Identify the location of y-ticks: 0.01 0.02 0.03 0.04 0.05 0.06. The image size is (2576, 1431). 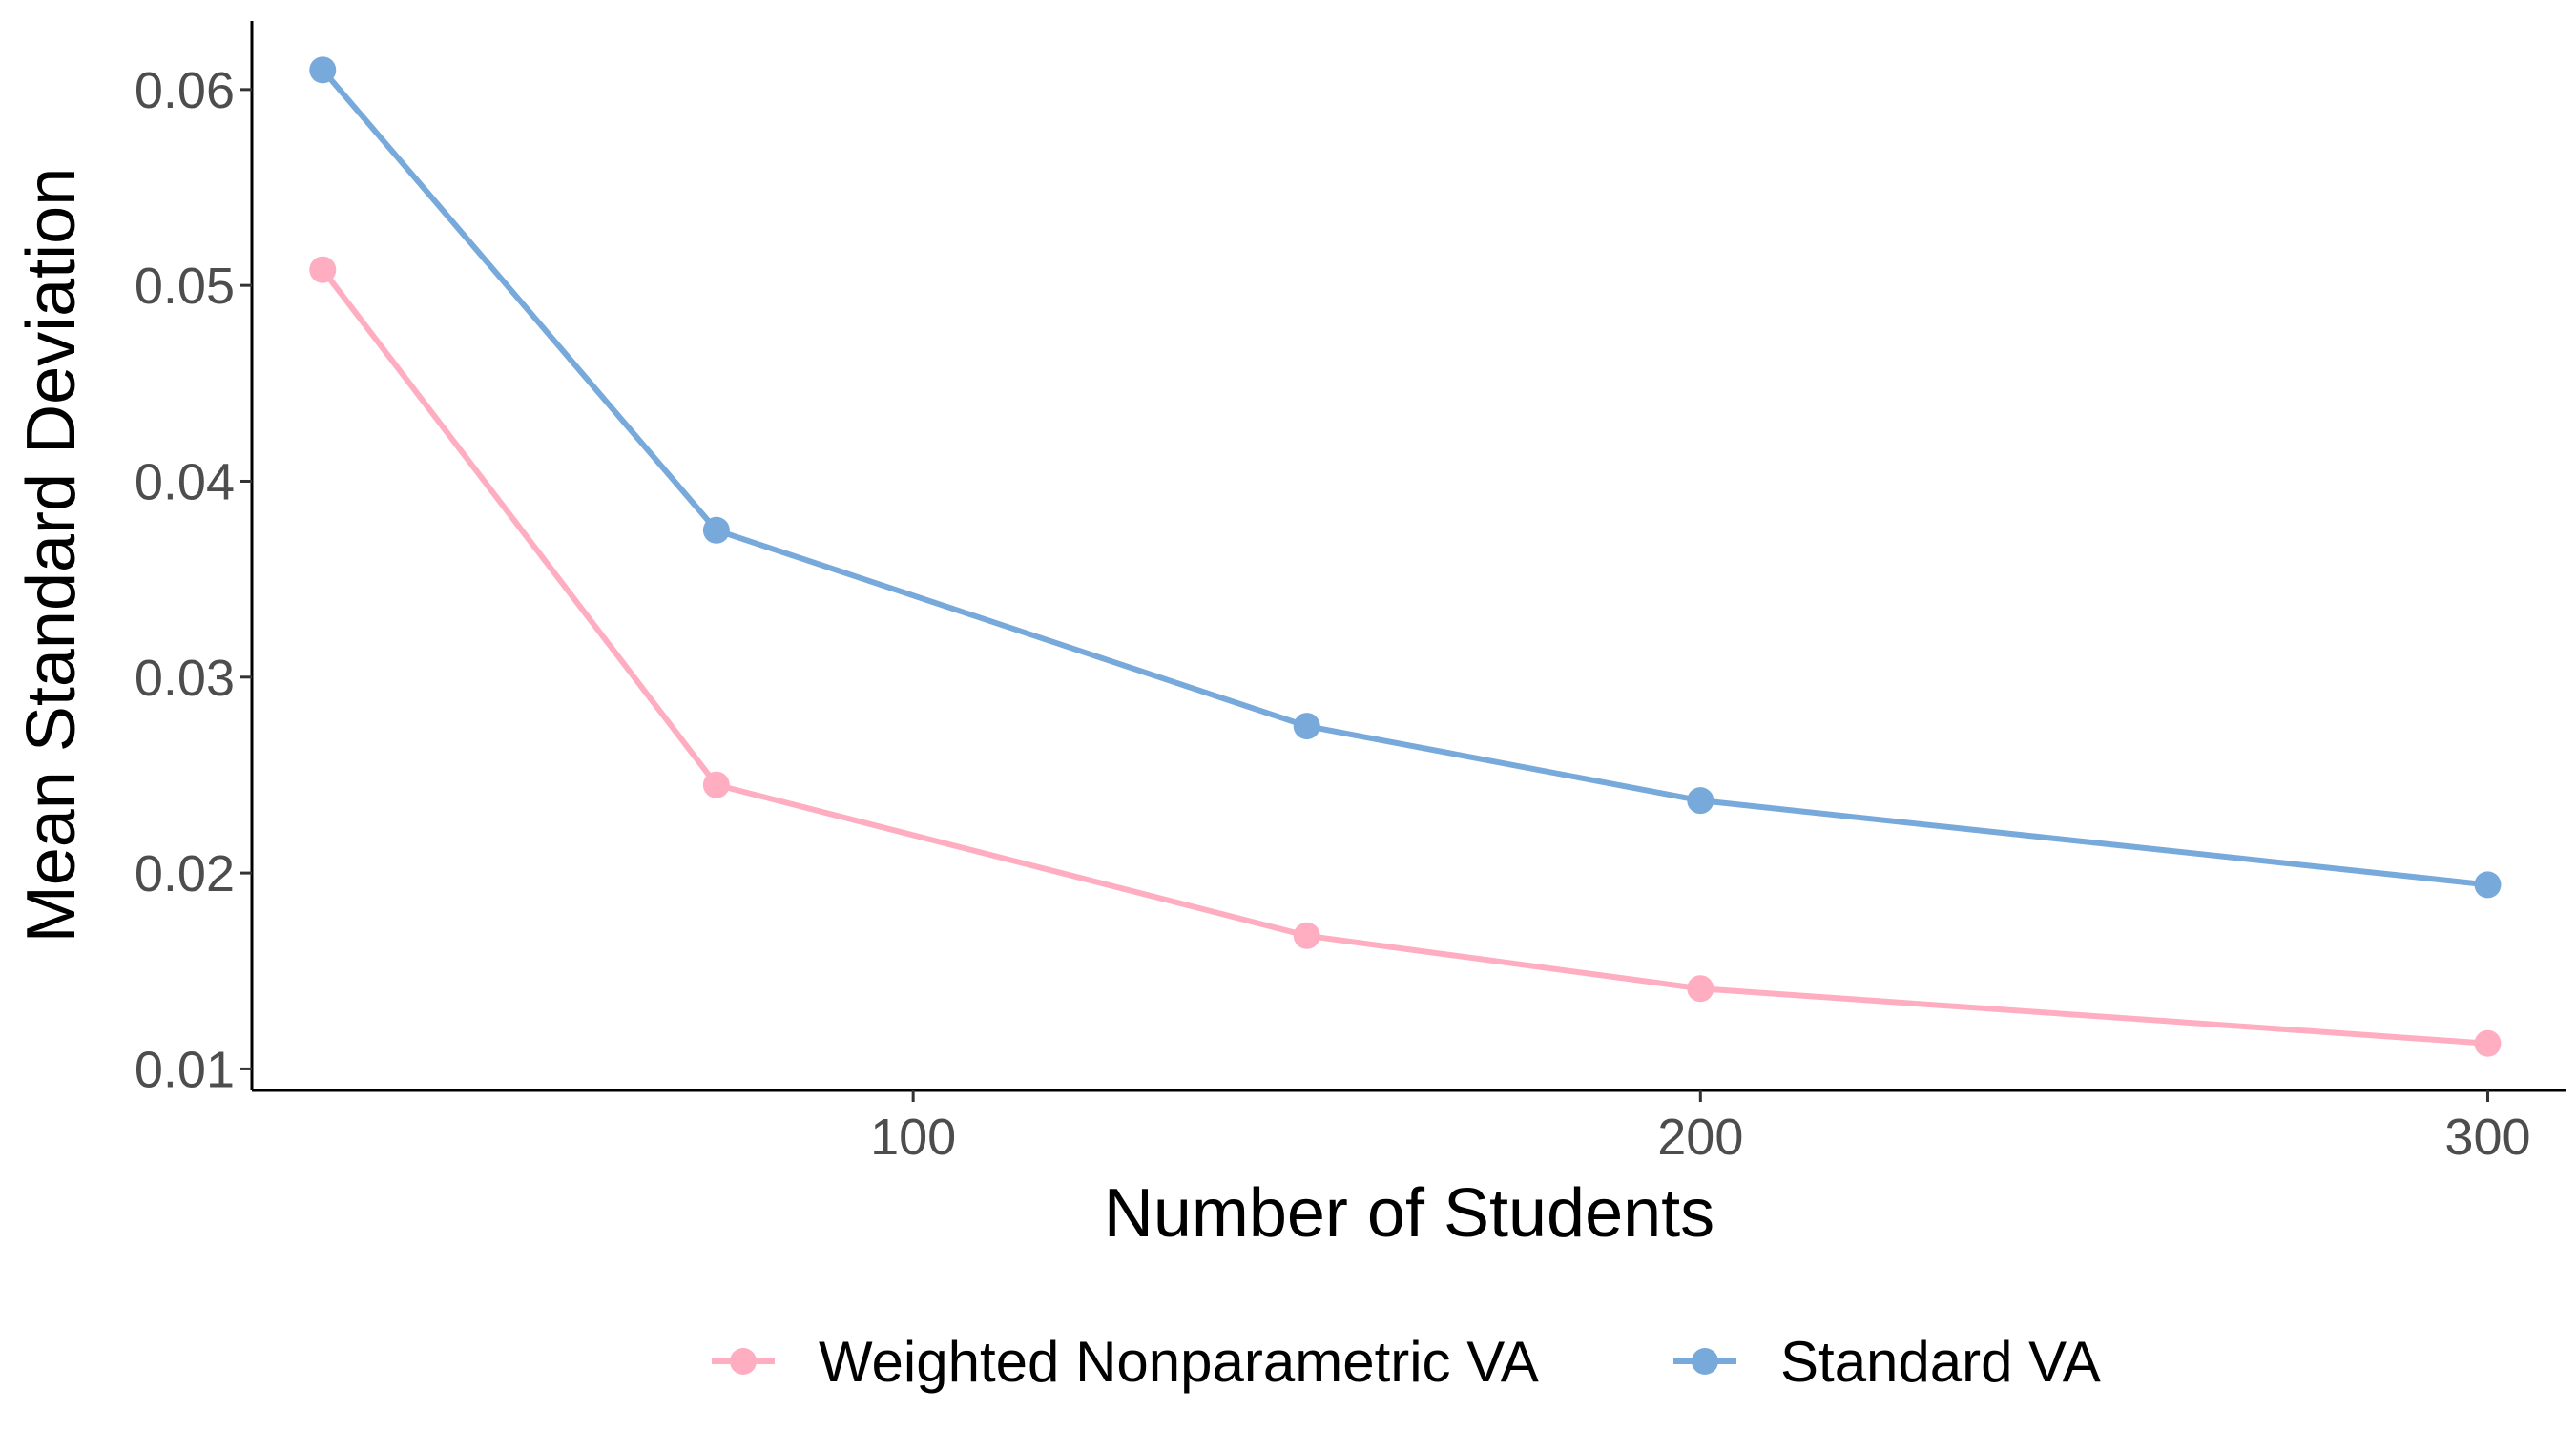
(193, 580).